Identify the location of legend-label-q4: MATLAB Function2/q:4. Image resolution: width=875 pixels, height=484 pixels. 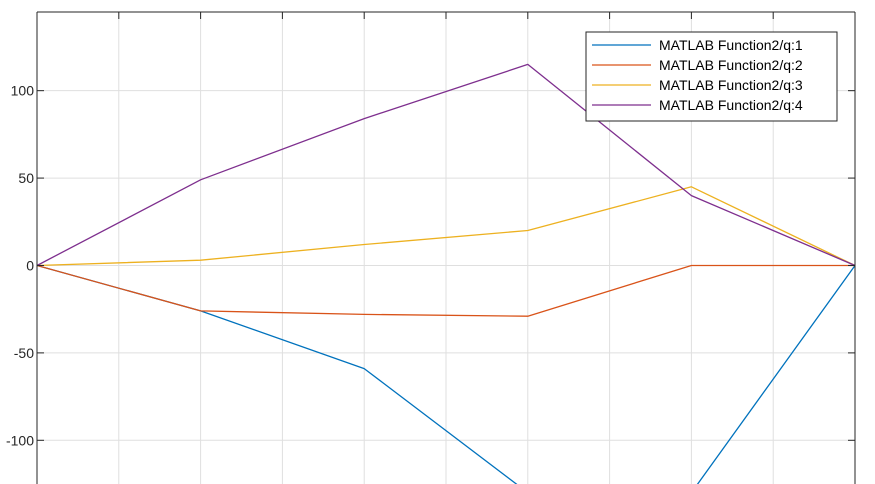
(731, 105).